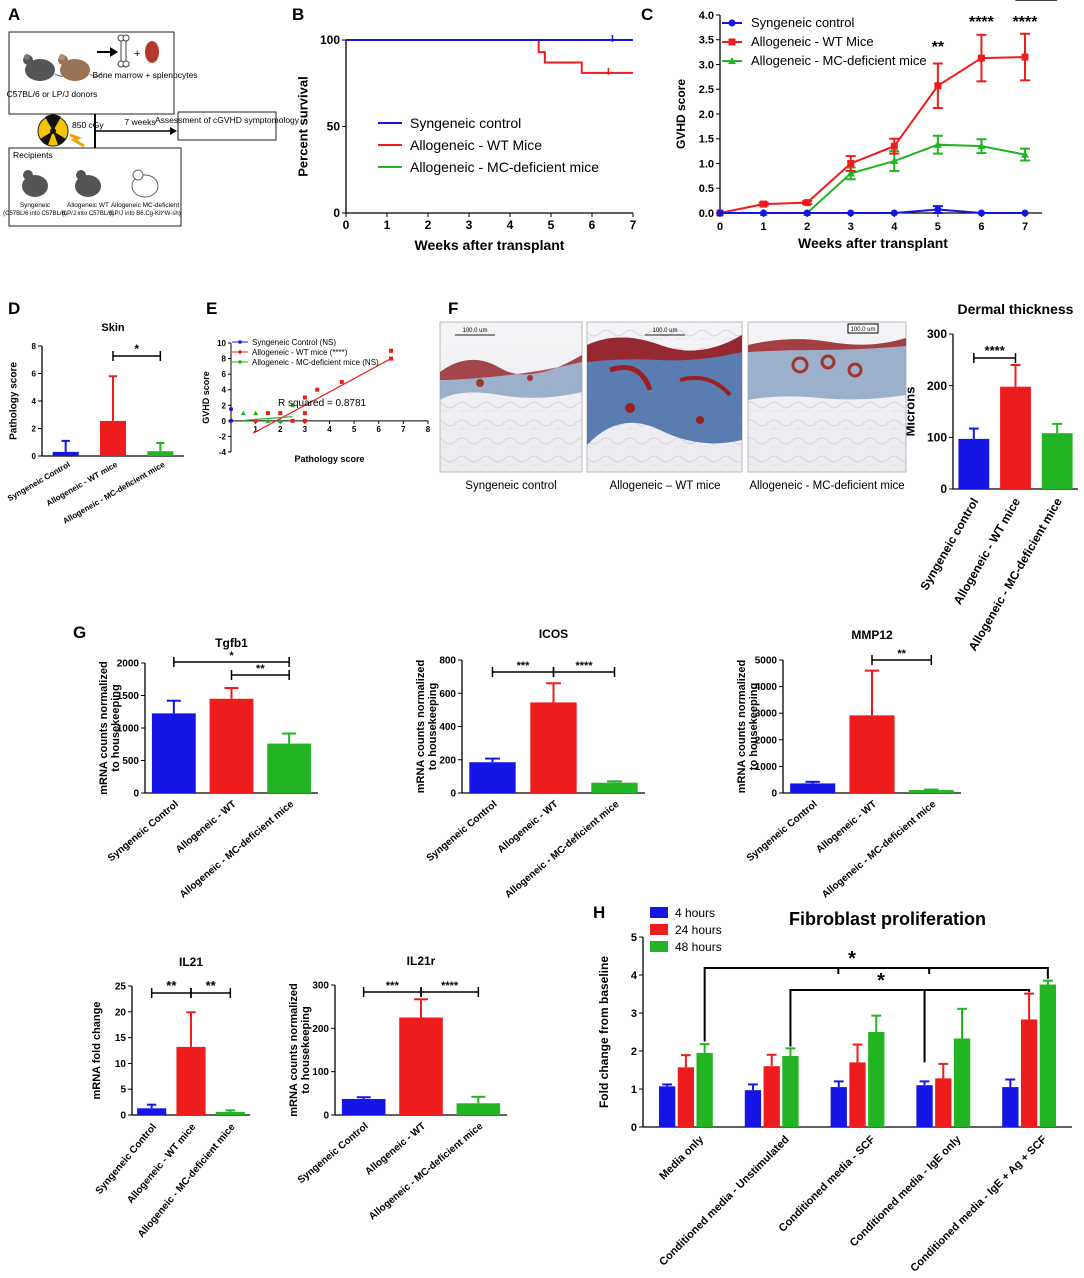 The image size is (1084, 1278). I want to click on y-tick-label: -2, so click(223, 436).